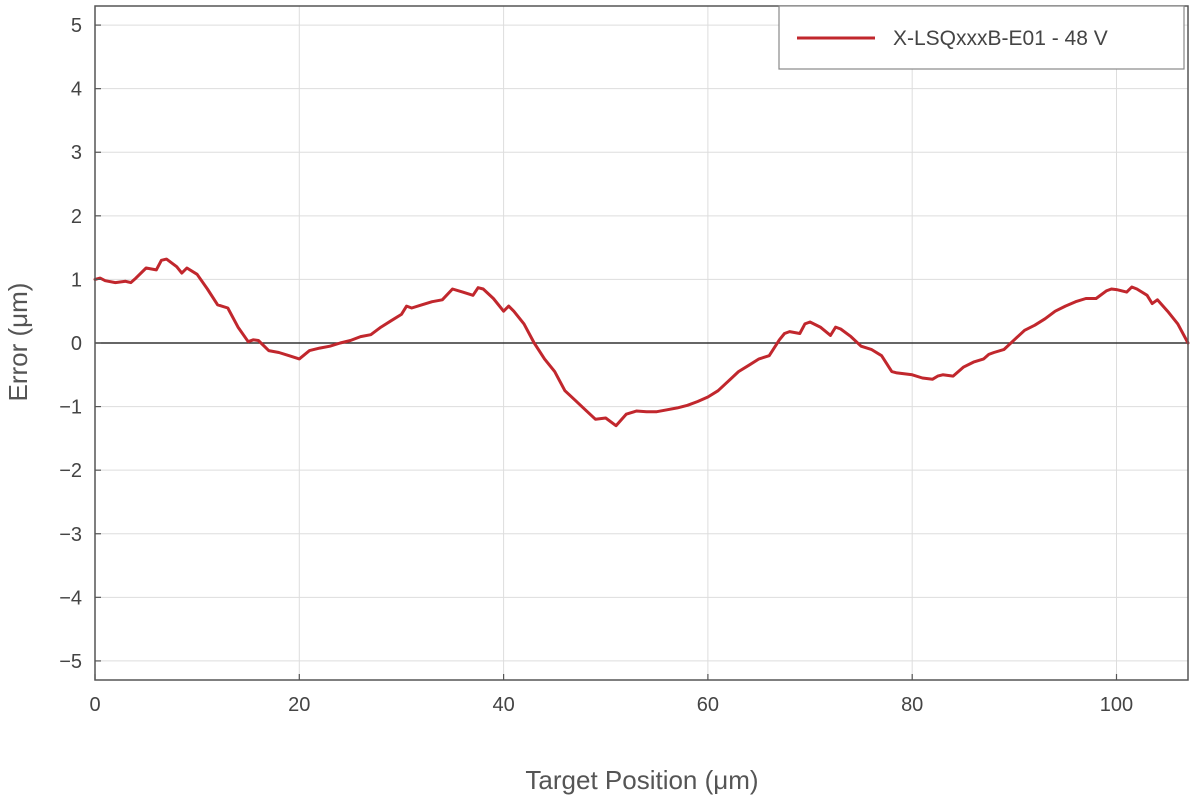 This screenshot has width=1190, height=799. Describe the element at coordinates (912, 705) in the screenshot. I see `x-tick-label: 80` at that location.